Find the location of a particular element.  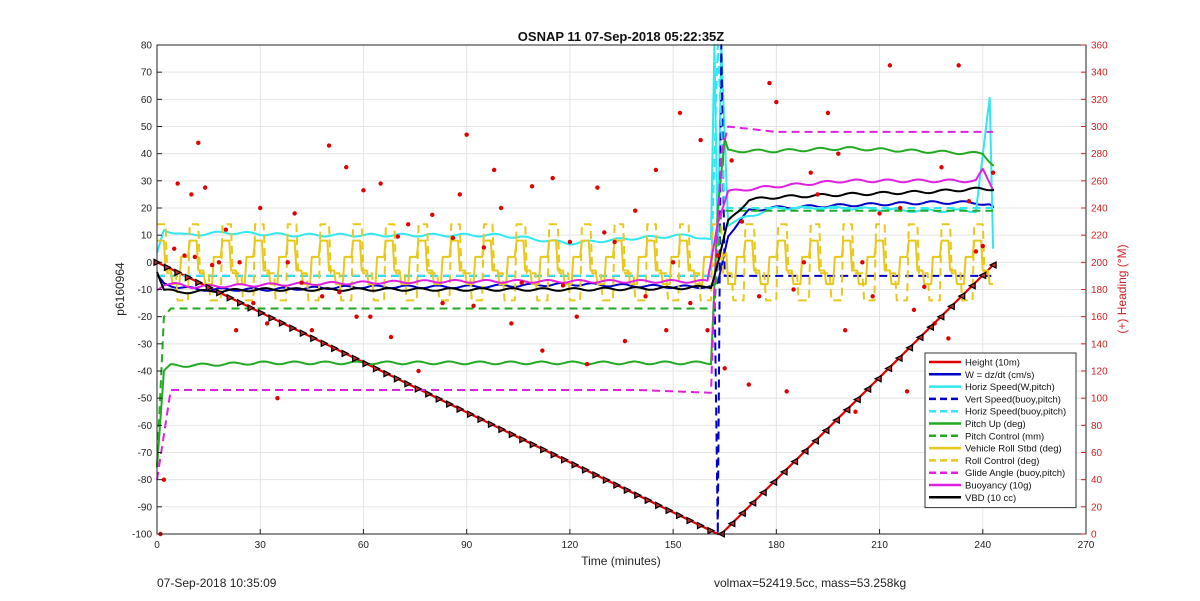

legend-label-9: Glide Angle (buoy,pitch) is located at coordinates (1015, 473).